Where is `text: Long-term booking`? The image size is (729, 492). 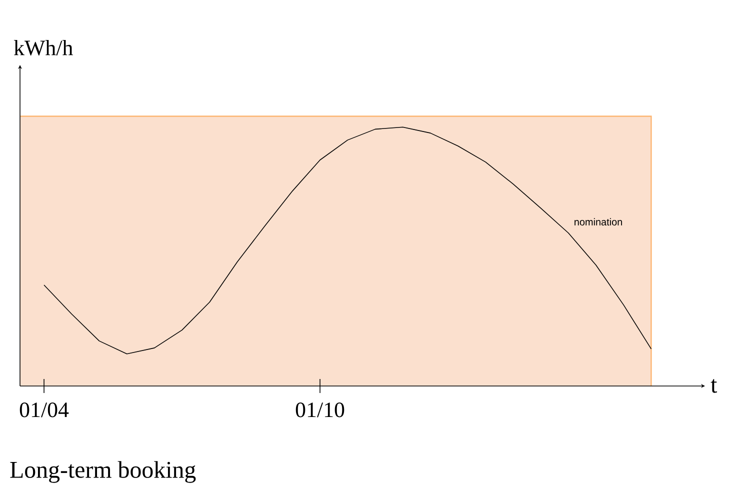 text: Long-term booking is located at coordinates (103, 472).